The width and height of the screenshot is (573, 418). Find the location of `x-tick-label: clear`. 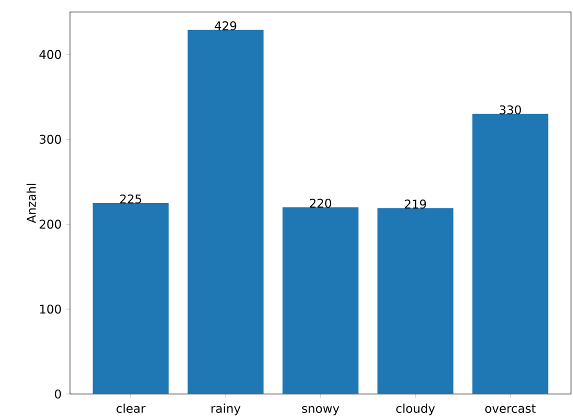

x-tick-label: clear is located at coordinates (131, 408).